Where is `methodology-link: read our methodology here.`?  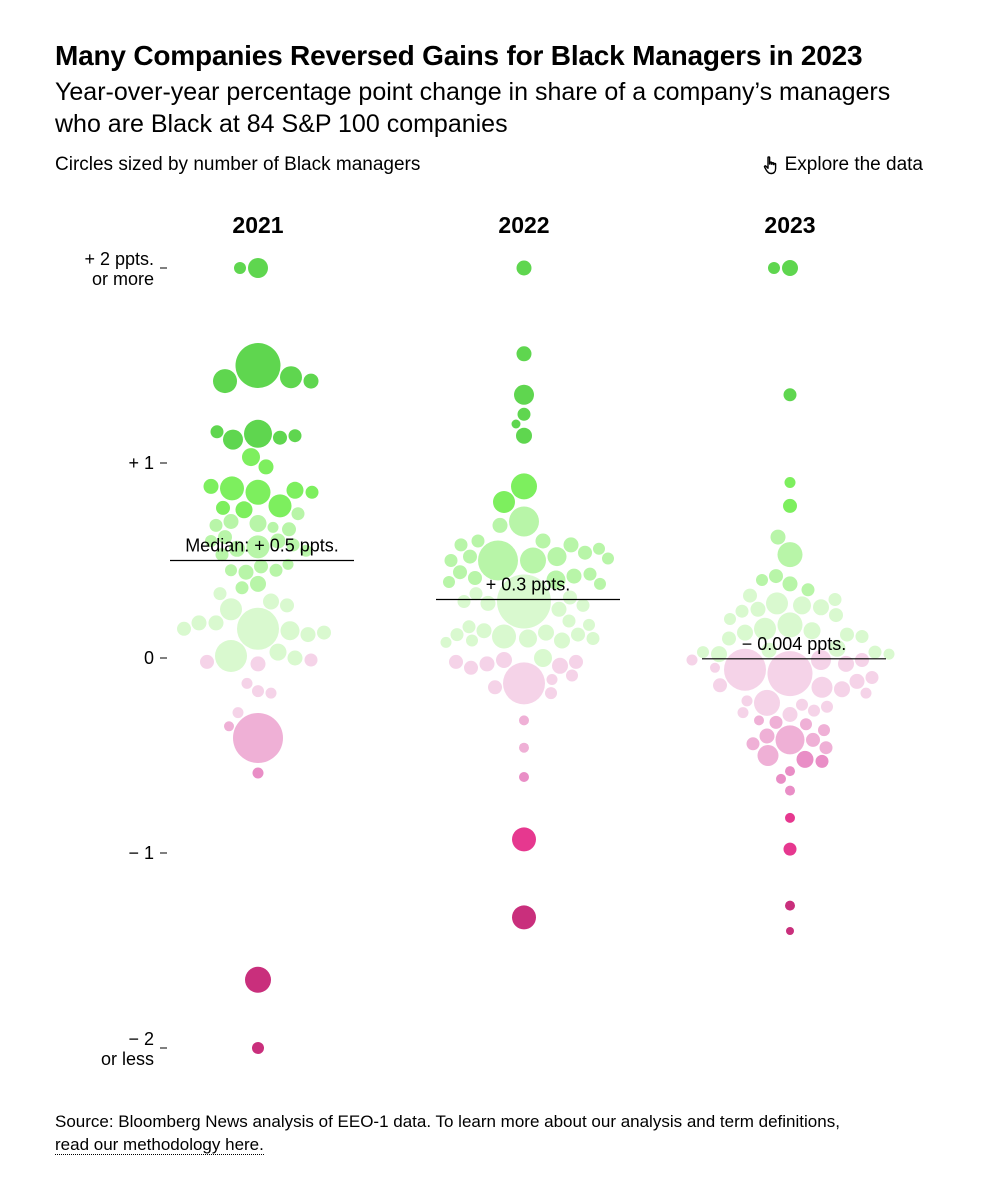 methodology-link: read our methodology here. is located at coordinates (159, 1145).